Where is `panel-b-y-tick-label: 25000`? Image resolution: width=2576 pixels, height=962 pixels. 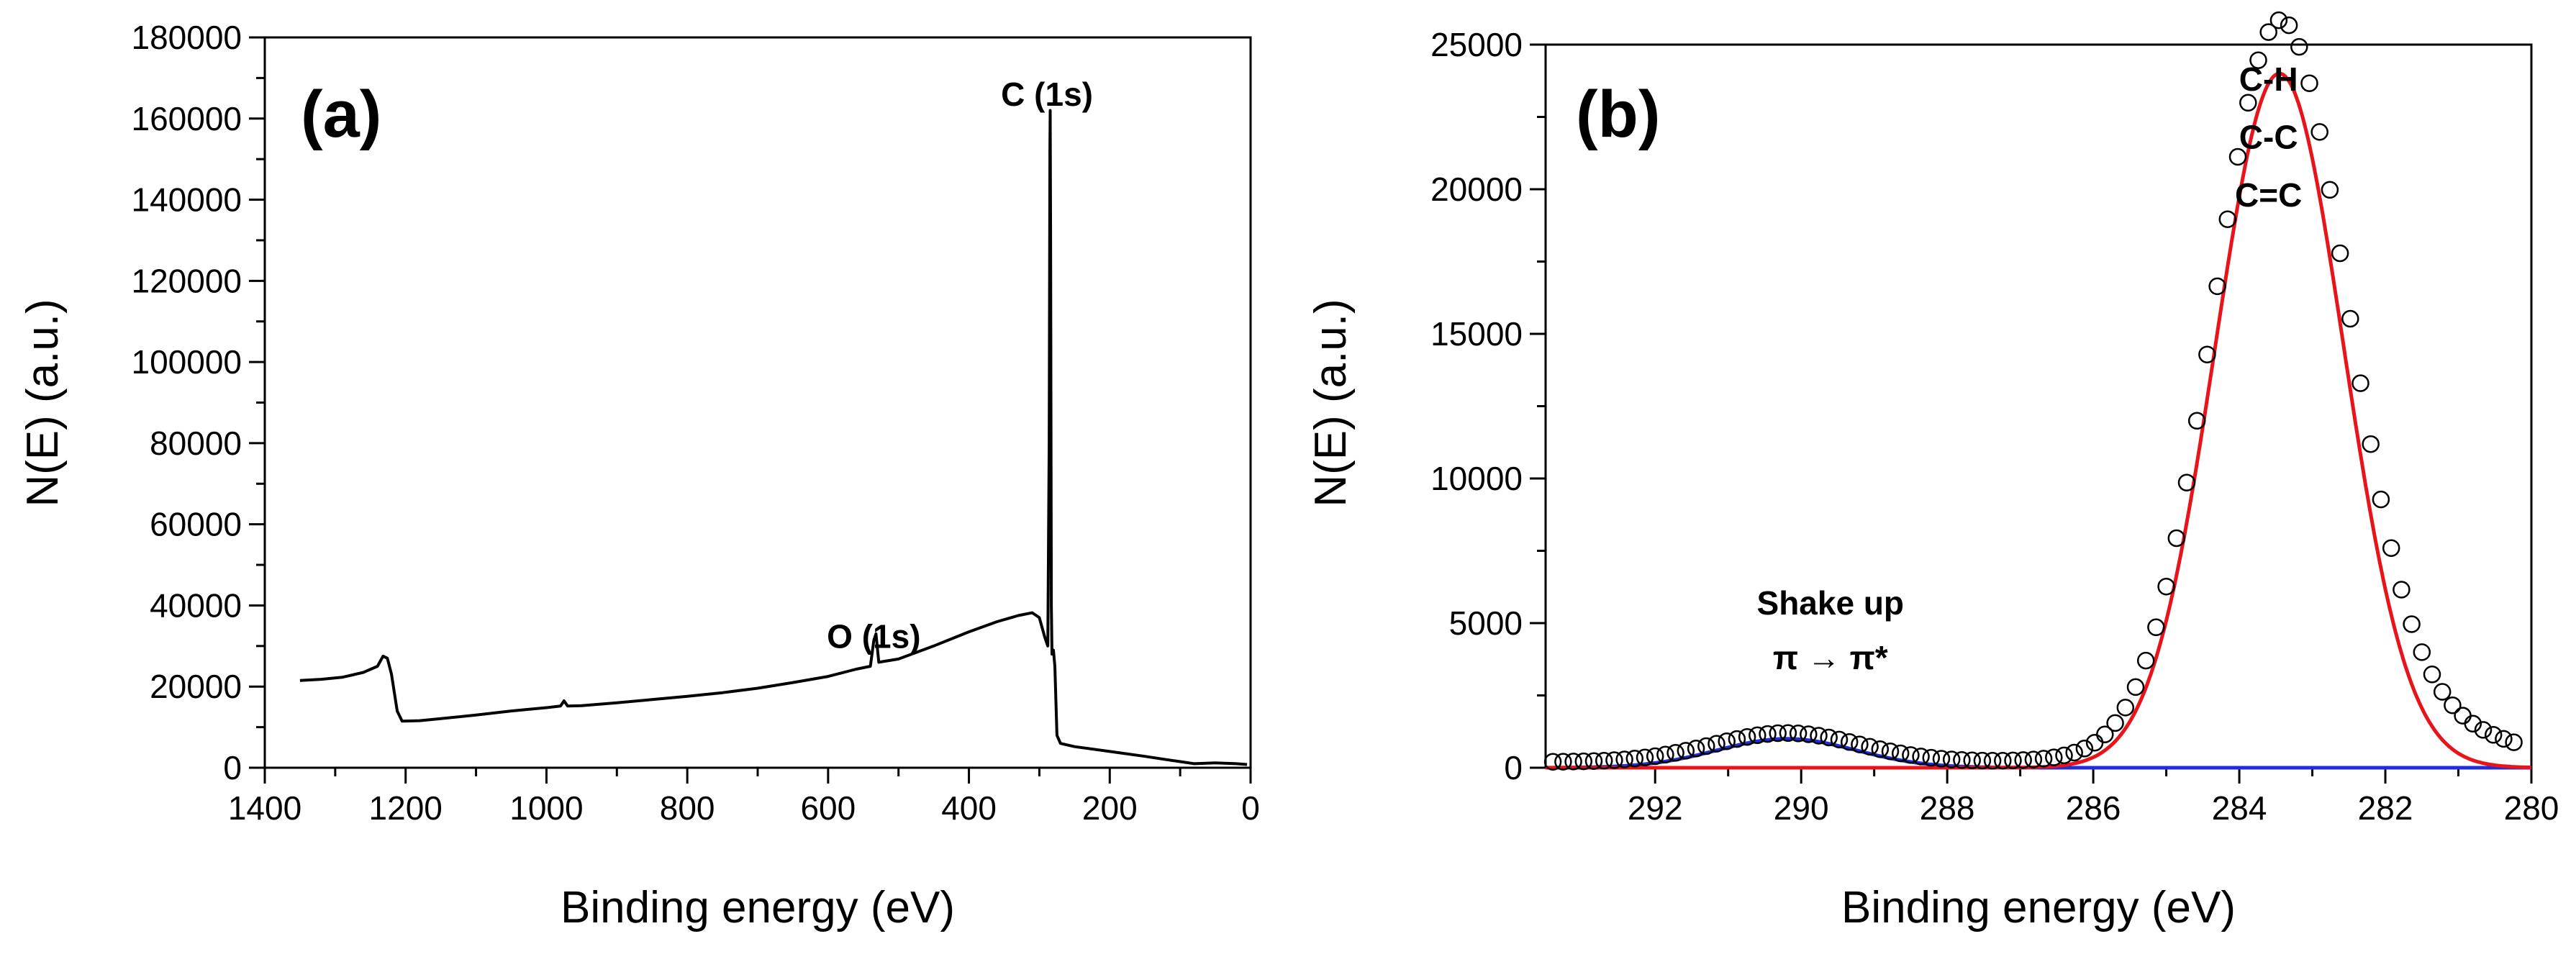 panel-b-y-tick-label: 25000 is located at coordinates (1476, 44).